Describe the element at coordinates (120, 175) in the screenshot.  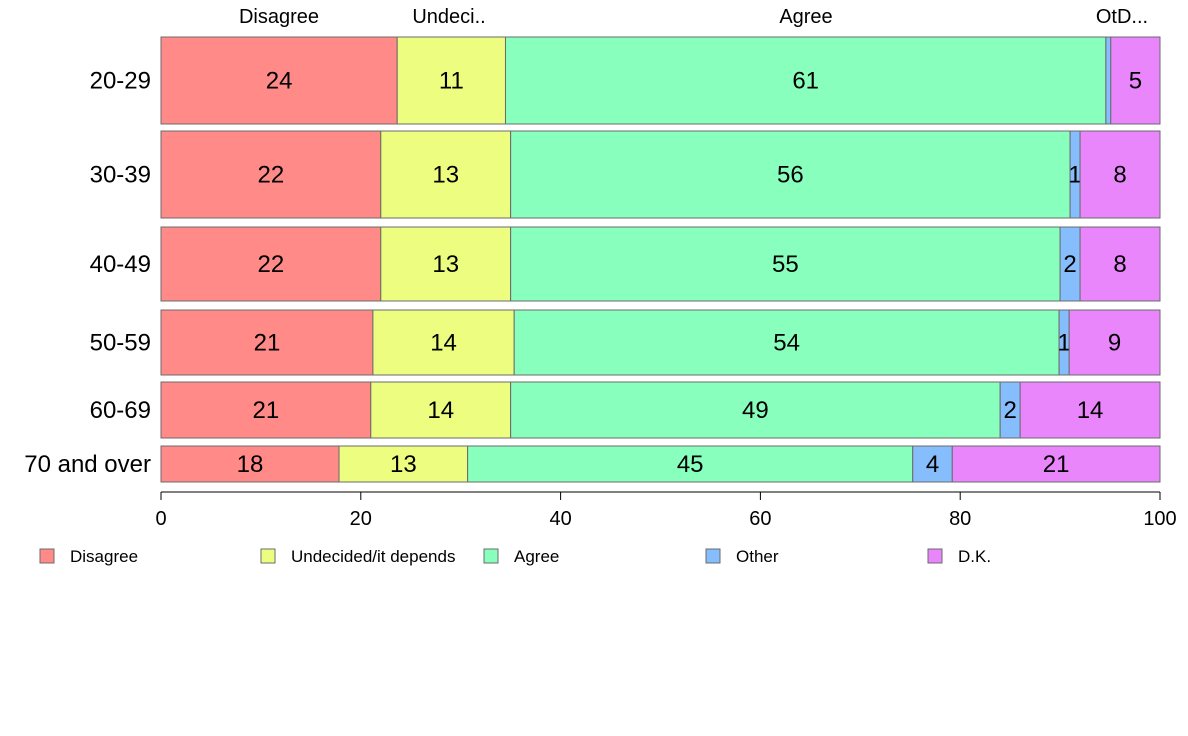
I see `category-label: 30-39` at that location.